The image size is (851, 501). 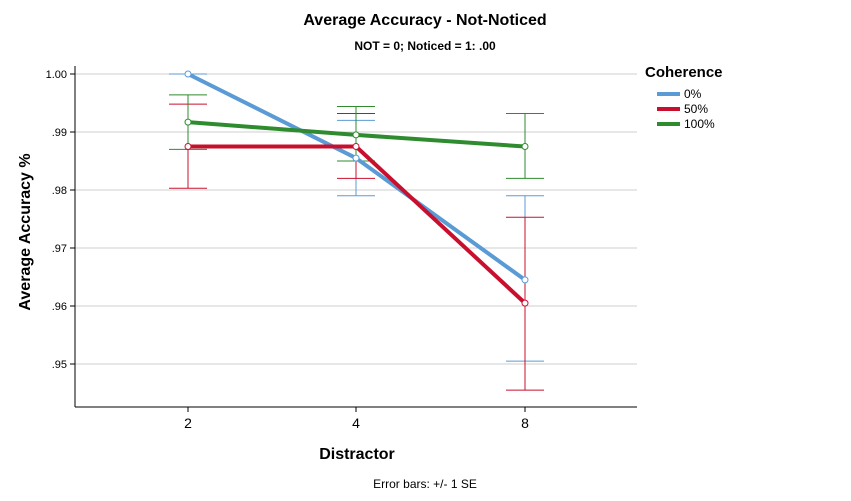 I want to click on footnote: Error bars: +/- 1 SE, so click(x=425, y=484).